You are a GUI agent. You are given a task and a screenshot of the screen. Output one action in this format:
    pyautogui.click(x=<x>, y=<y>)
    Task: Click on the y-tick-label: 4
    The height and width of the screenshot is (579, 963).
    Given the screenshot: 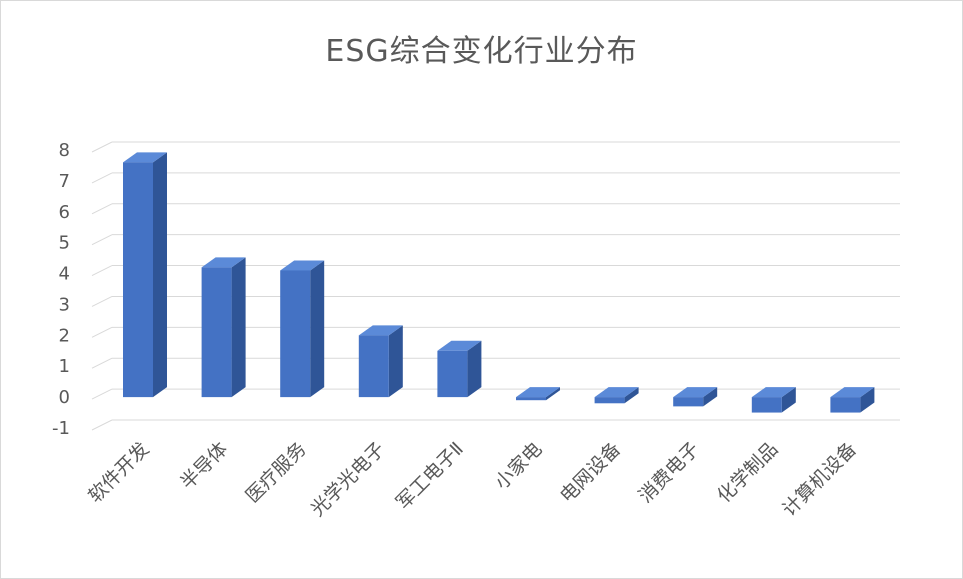 What is the action you would take?
    pyautogui.click(x=64, y=274)
    